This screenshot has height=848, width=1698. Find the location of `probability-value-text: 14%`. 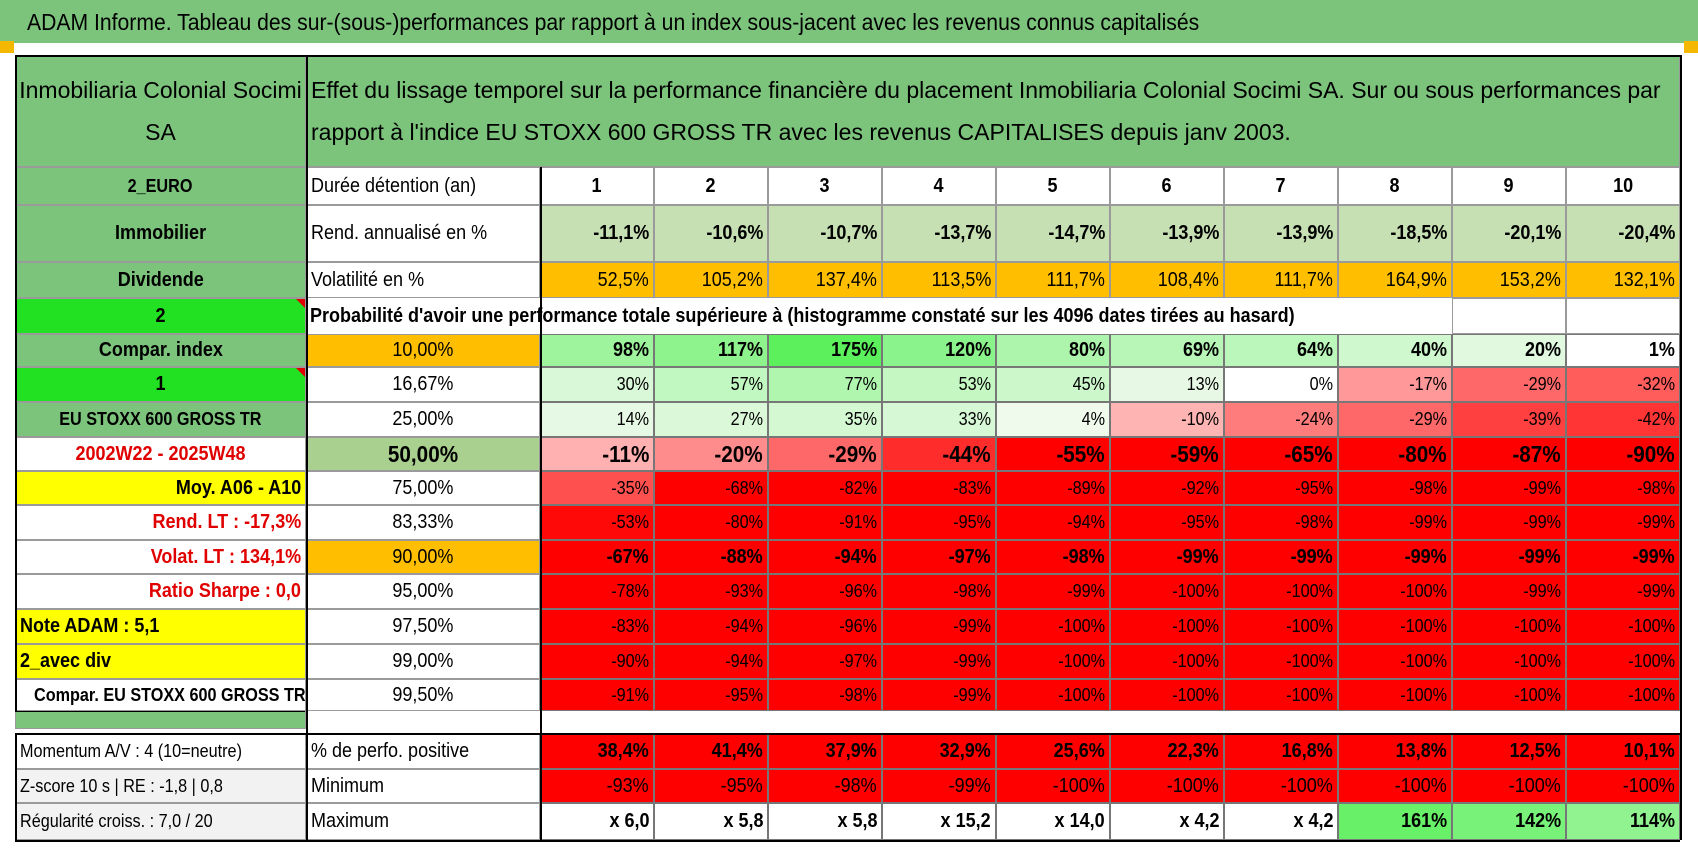

probability-value-text: 14% is located at coordinates (632, 419).